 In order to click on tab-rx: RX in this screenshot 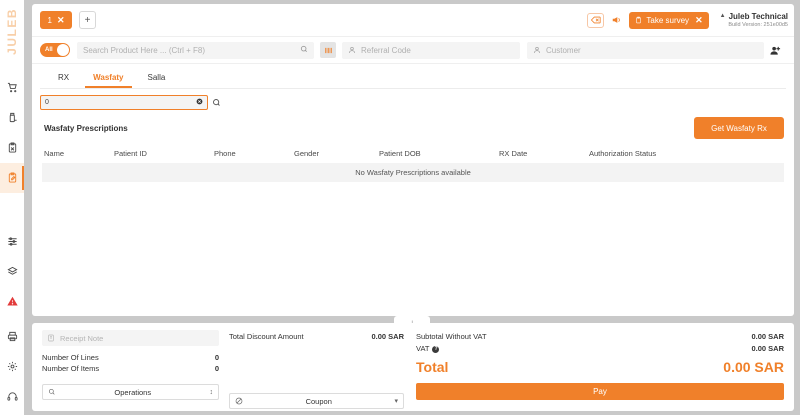, I will do `click(64, 77)`.